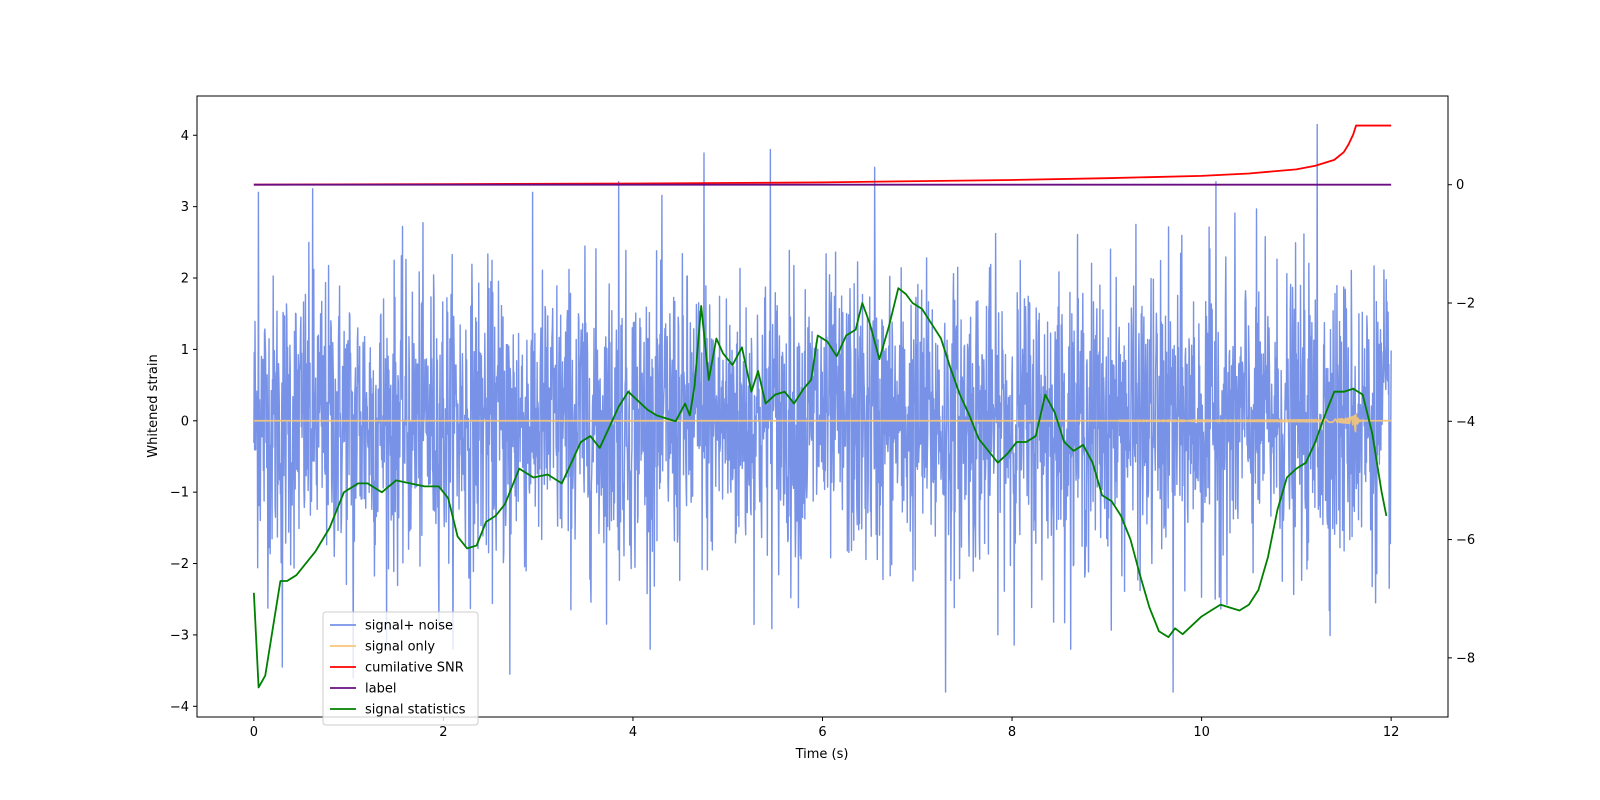 The height and width of the screenshot is (800, 1600). I want to click on y-axis-left: 4 3 2 1 0 −1 −2 −3 −4, so click(183, 422).